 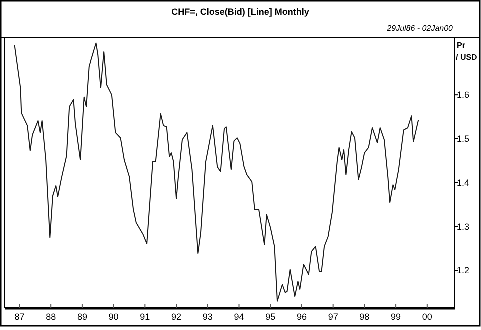 I want to click on x-tick-label: 94, so click(x=239, y=317).